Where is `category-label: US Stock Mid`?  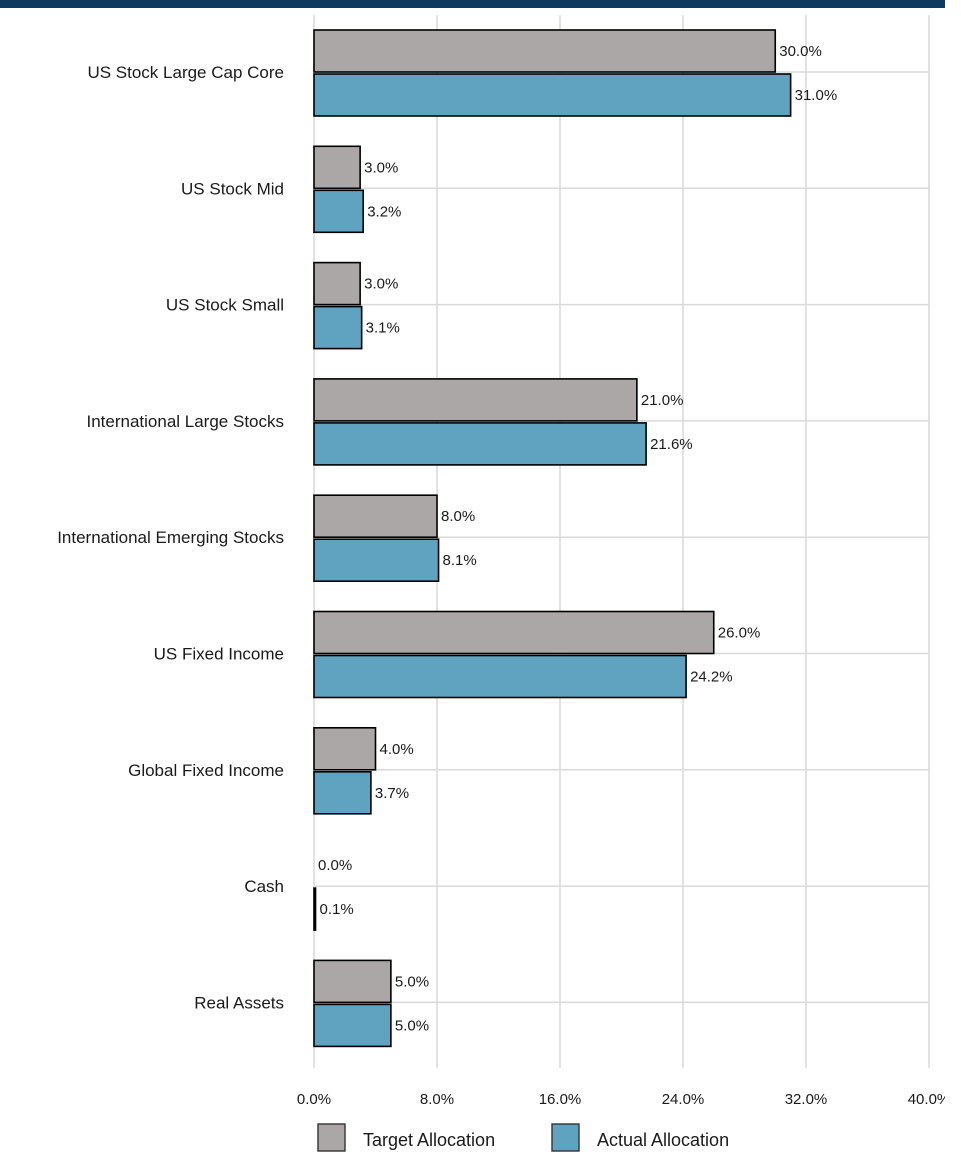 category-label: US Stock Mid is located at coordinates (232, 188).